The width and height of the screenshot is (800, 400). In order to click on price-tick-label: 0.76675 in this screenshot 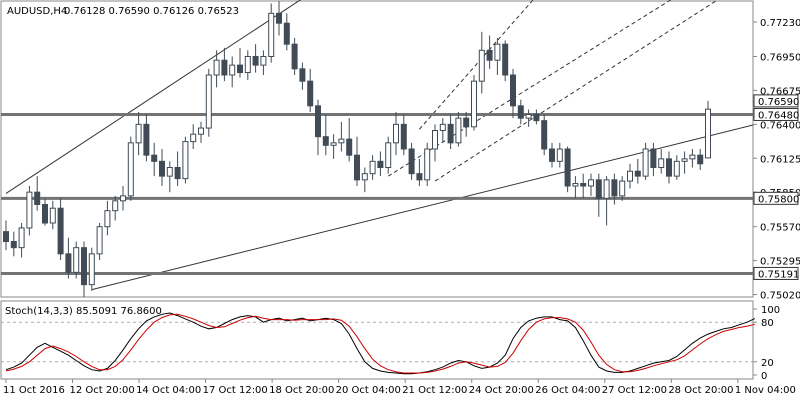, I will do `click(780, 91)`.